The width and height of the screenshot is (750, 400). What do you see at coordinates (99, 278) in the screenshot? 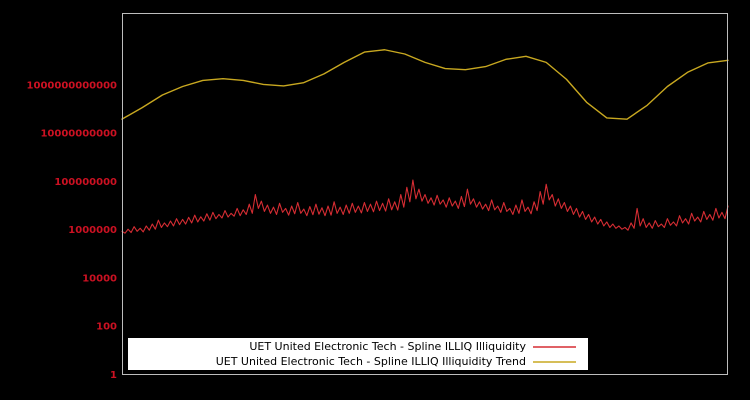
I see `y-axis-tick-label: 10000` at bounding box center [99, 278].